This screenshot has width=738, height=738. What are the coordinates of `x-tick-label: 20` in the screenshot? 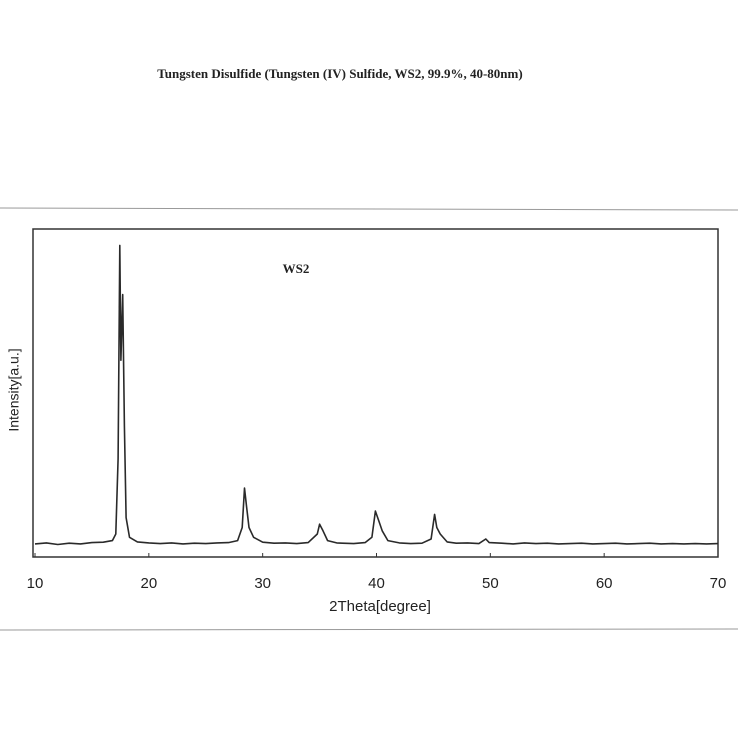 It's located at (148, 583).